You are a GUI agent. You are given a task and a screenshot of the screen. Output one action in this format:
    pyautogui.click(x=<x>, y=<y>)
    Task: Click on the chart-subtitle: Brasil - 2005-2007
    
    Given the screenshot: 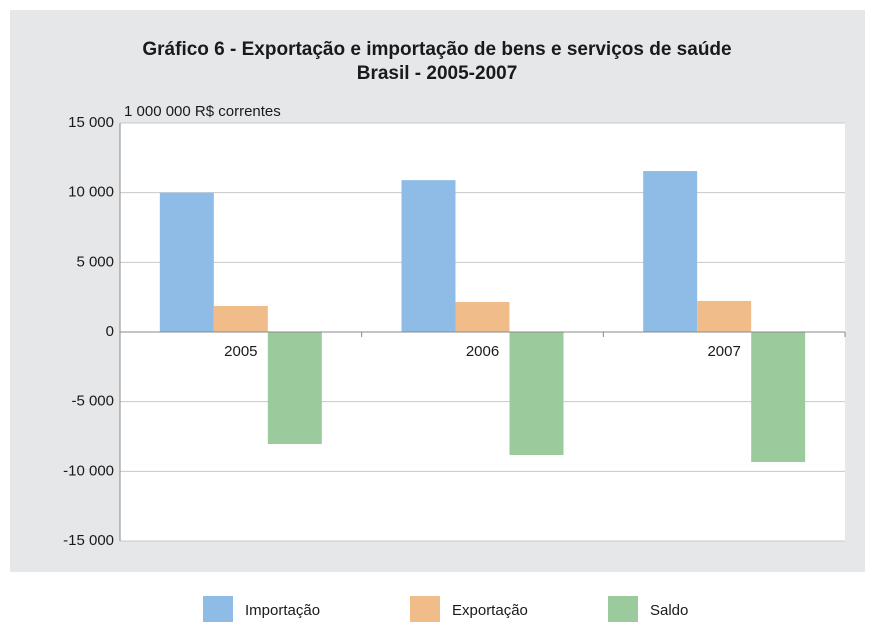 What is the action you would take?
    pyautogui.click(x=437, y=73)
    